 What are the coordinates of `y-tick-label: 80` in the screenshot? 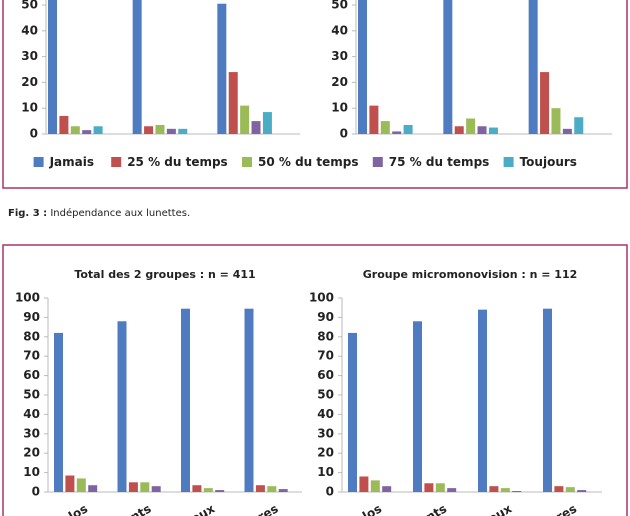 It's located at (31, 336).